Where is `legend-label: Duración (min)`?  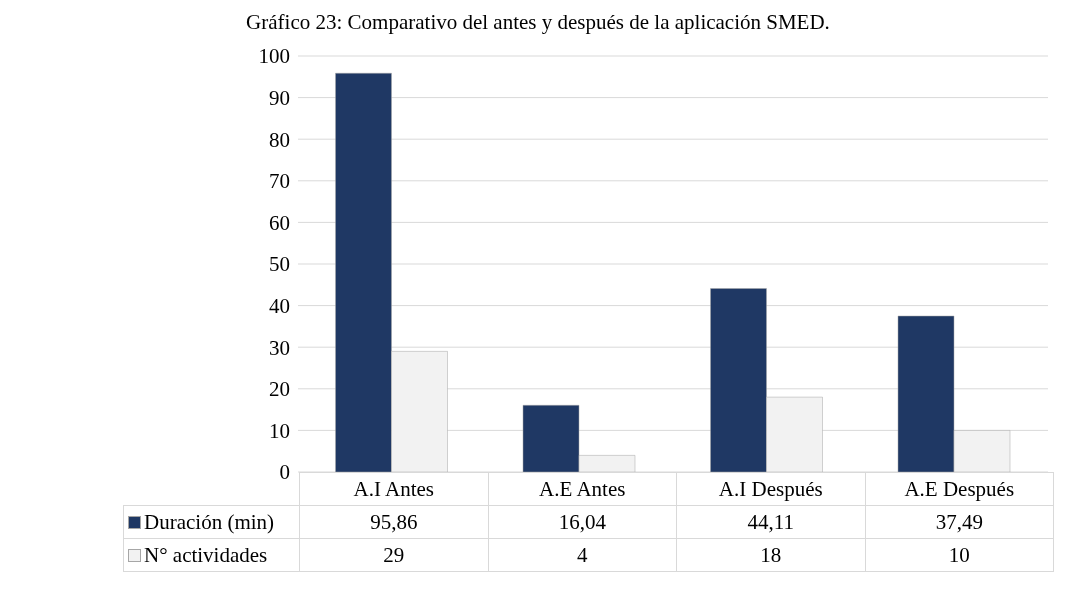 legend-label: Duración (min) is located at coordinates (209, 521).